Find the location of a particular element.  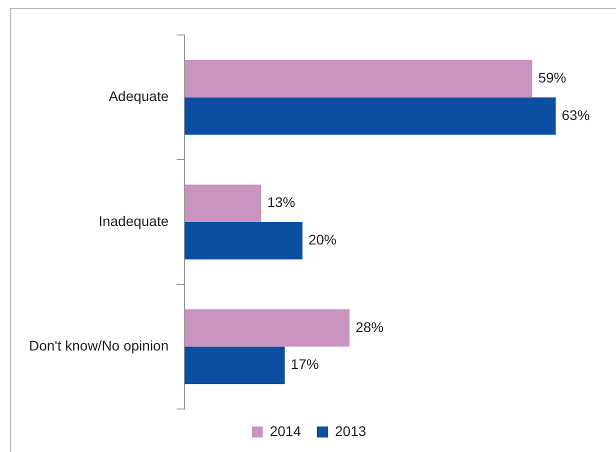

legend-label: 2013 is located at coordinates (350, 430).